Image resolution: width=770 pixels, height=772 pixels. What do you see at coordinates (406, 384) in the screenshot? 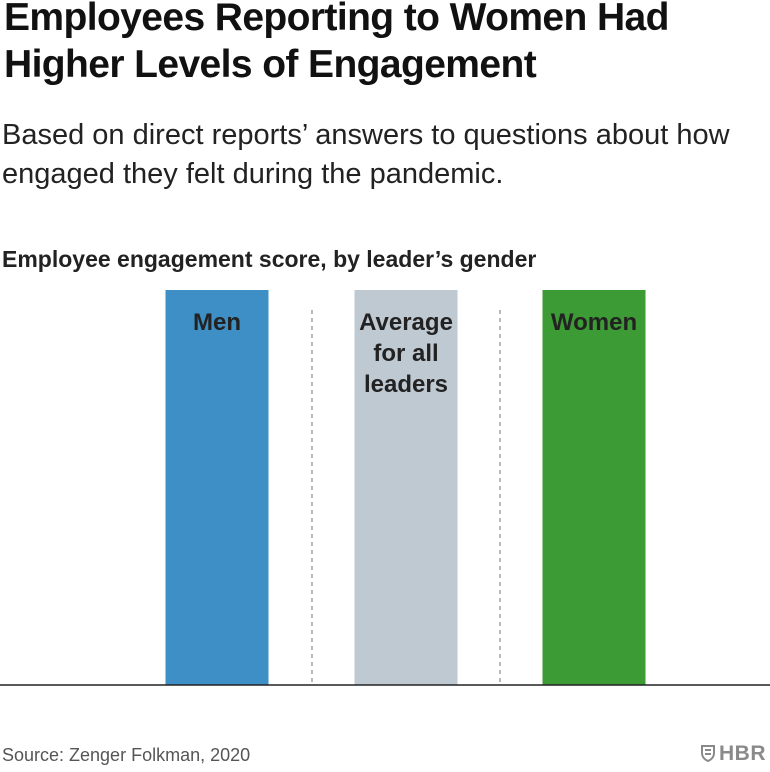
I see `category-label-line: leaders` at bounding box center [406, 384].